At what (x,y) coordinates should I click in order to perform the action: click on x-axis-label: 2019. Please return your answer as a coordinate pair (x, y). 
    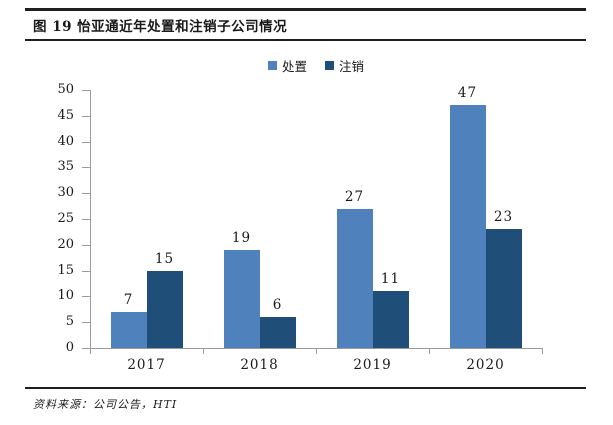
    Looking at the image, I should click on (372, 365).